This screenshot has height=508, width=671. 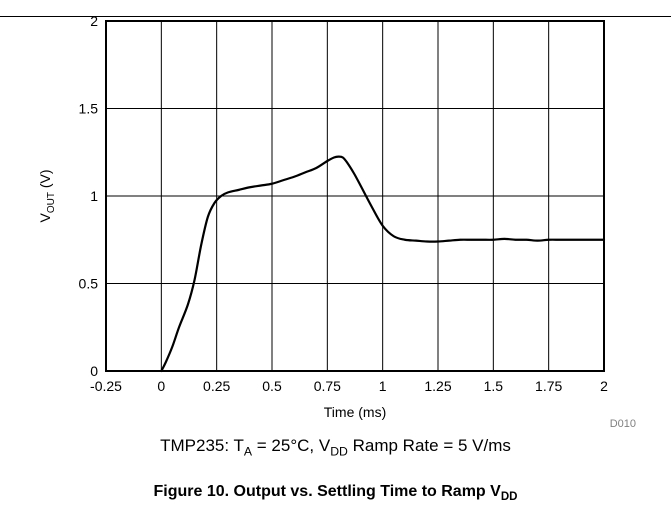 What do you see at coordinates (51, 202) in the screenshot?
I see `y-axis-label-sub: OUT` at bounding box center [51, 202].